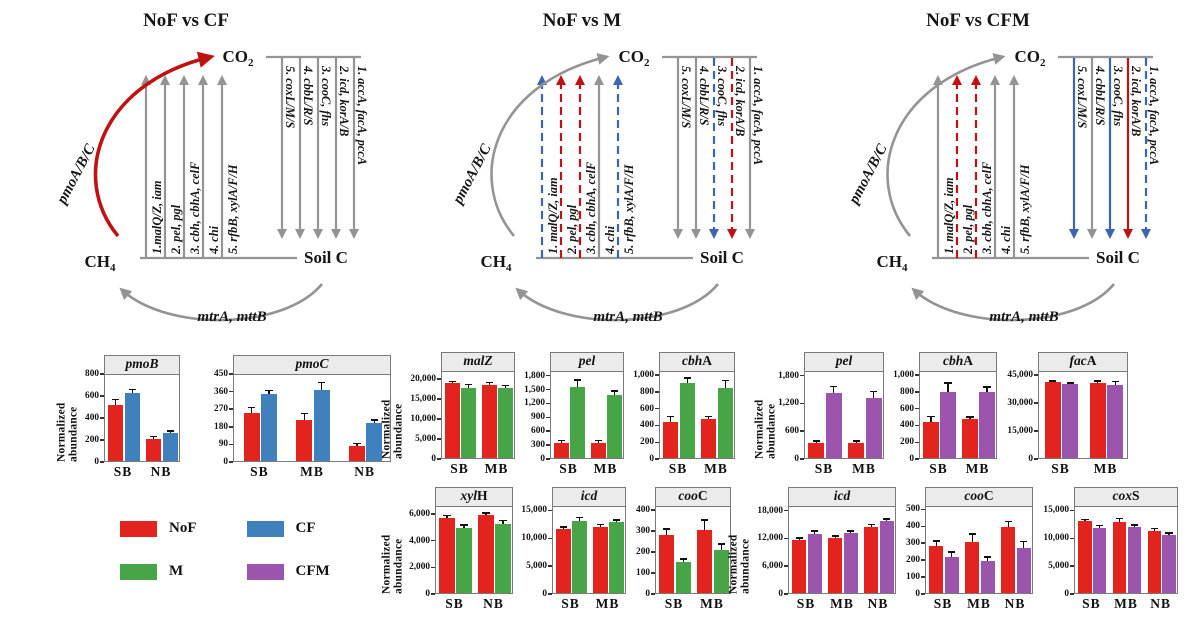 The height and width of the screenshot is (622, 1187). What do you see at coordinates (824, 549) in the screenshot?
I see `chart-icd-cfm: 18,000 12,000 6,000 0 icd SB MB NB` at bounding box center [824, 549].